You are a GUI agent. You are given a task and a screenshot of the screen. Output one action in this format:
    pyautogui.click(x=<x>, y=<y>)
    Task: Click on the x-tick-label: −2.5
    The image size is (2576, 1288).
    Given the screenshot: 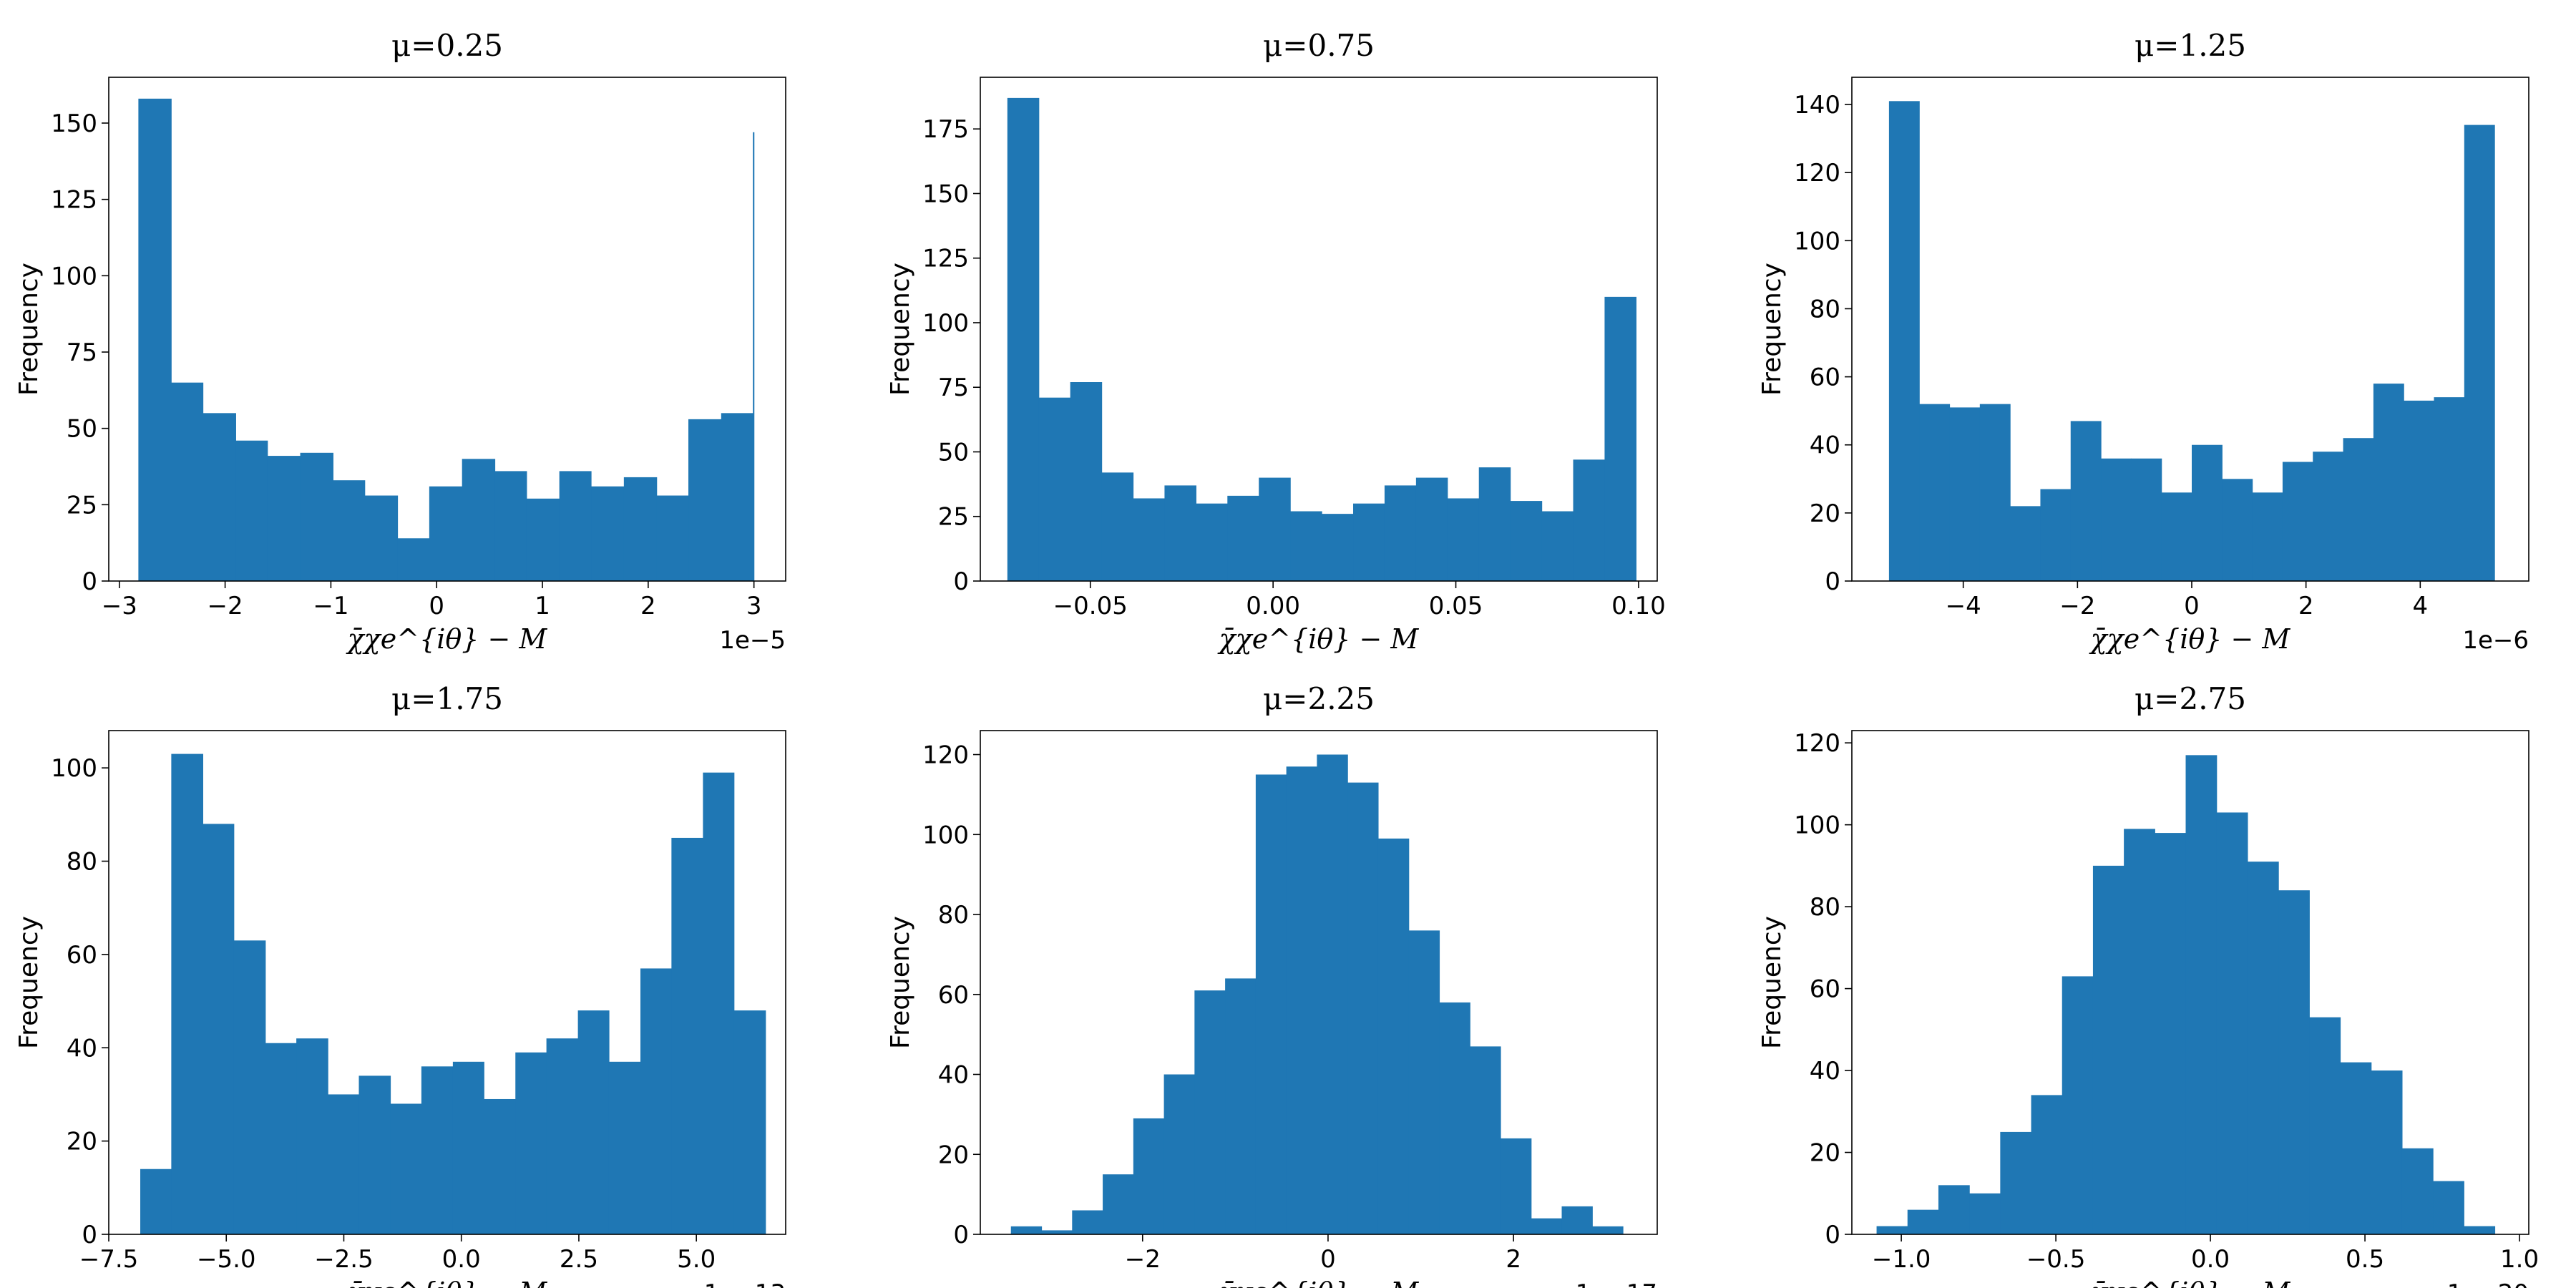 What is the action you would take?
    pyautogui.click(x=344, y=1259)
    